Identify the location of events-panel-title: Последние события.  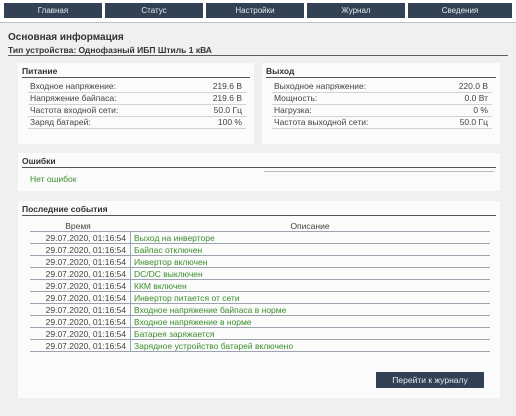
(65, 209).